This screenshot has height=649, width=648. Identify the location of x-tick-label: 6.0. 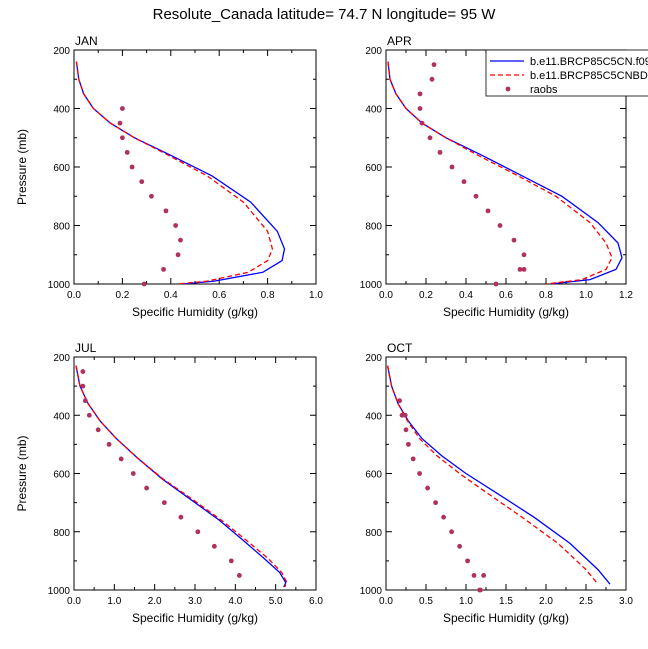
(316, 601).